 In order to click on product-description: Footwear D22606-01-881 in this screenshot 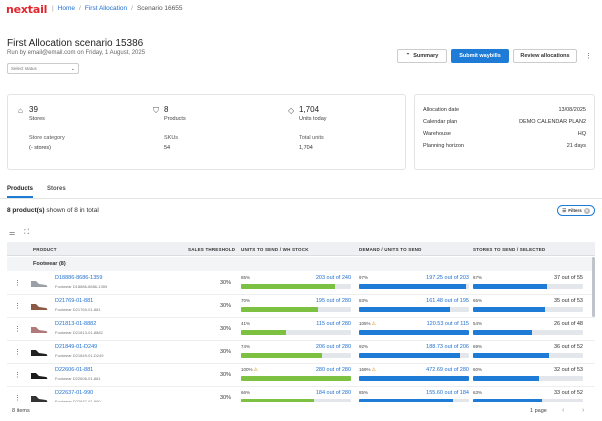, I will do `click(78, 378)`.